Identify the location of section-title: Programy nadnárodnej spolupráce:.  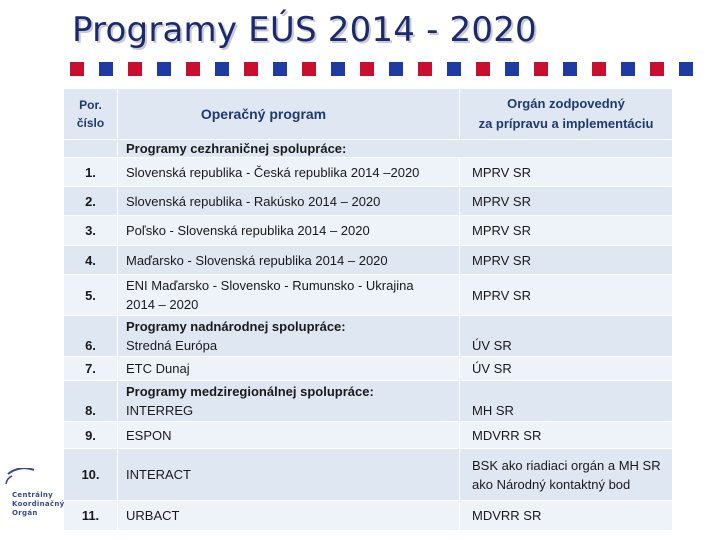
(236, 326).